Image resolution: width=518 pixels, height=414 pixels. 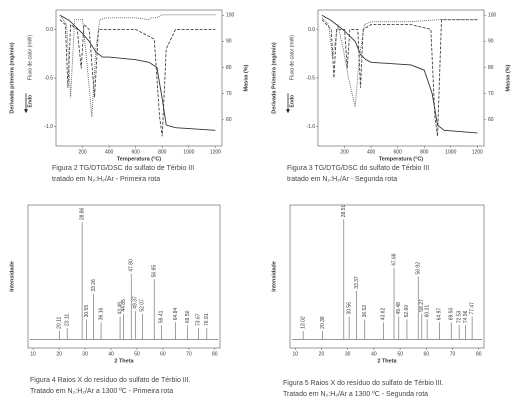 What do you see at coordinates (106, 179) in the screenshot?
I see `figure-caption: tratado em N₂:H₂/Ar - Primeira rota` at bounding box center [106, 179].